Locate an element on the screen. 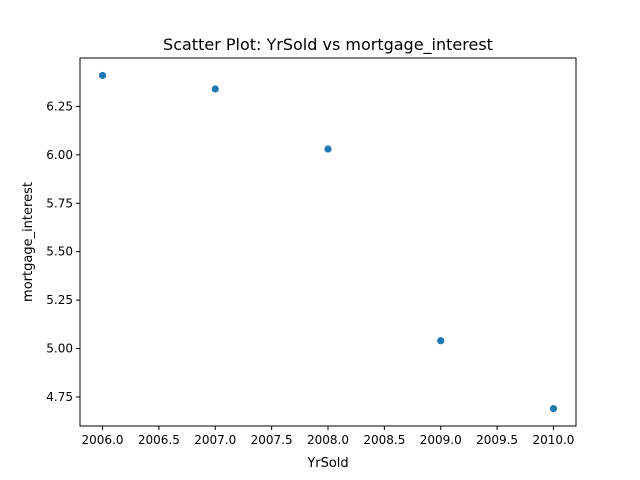  x-tick-label: 2007.5 is located at coordinates (272, 440).